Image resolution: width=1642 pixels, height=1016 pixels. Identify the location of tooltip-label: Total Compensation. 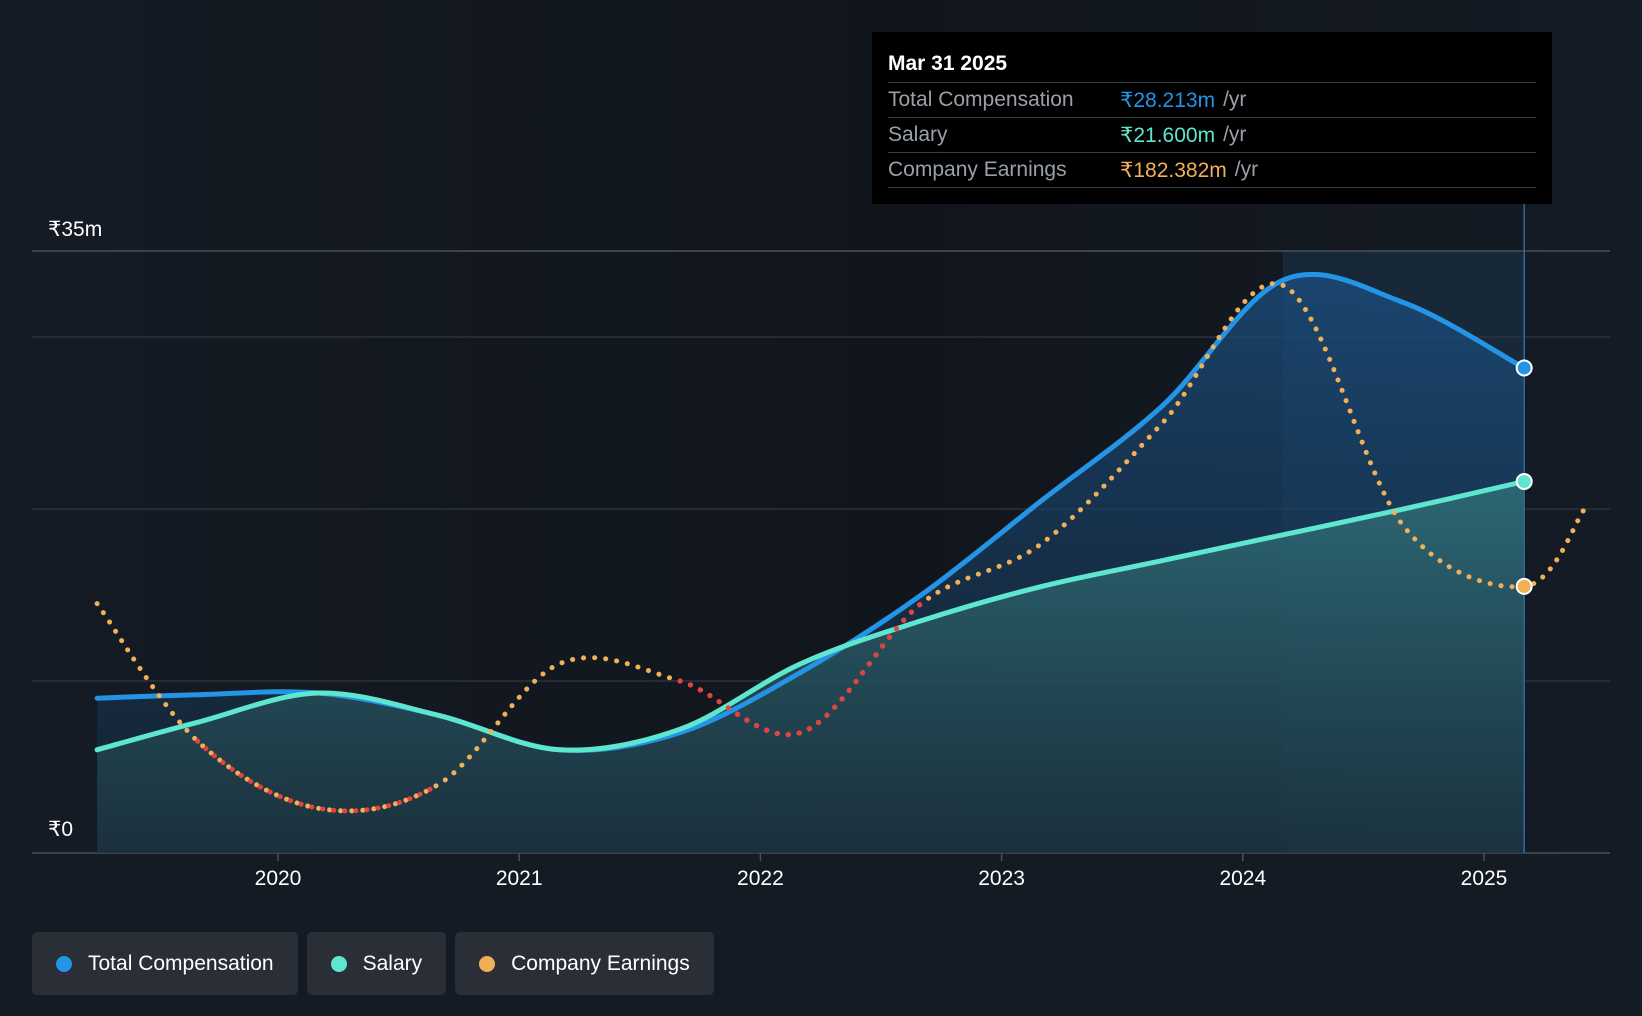
(981, 99).